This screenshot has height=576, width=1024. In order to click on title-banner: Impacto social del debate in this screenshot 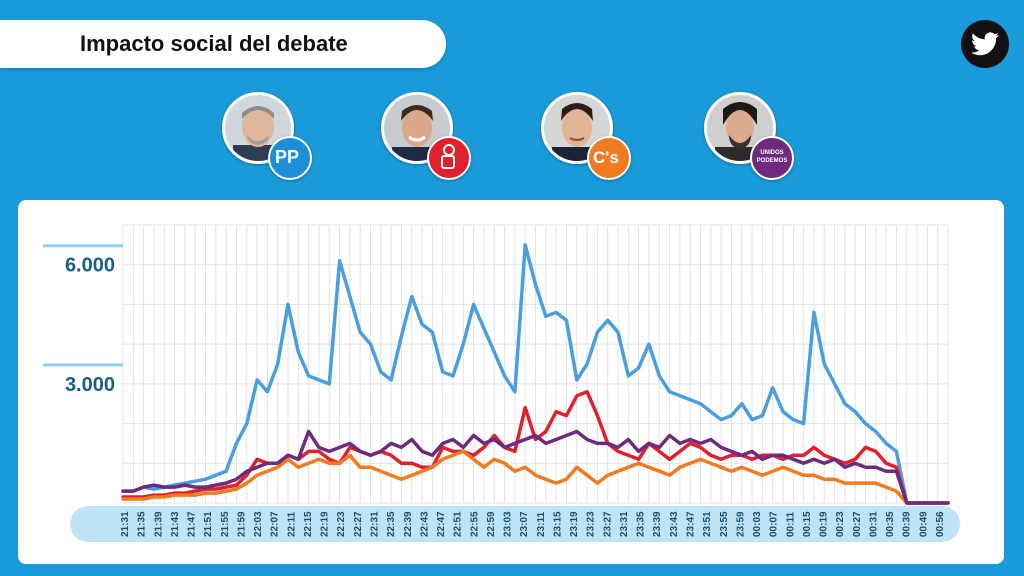, I will do `click(223, 44)`.